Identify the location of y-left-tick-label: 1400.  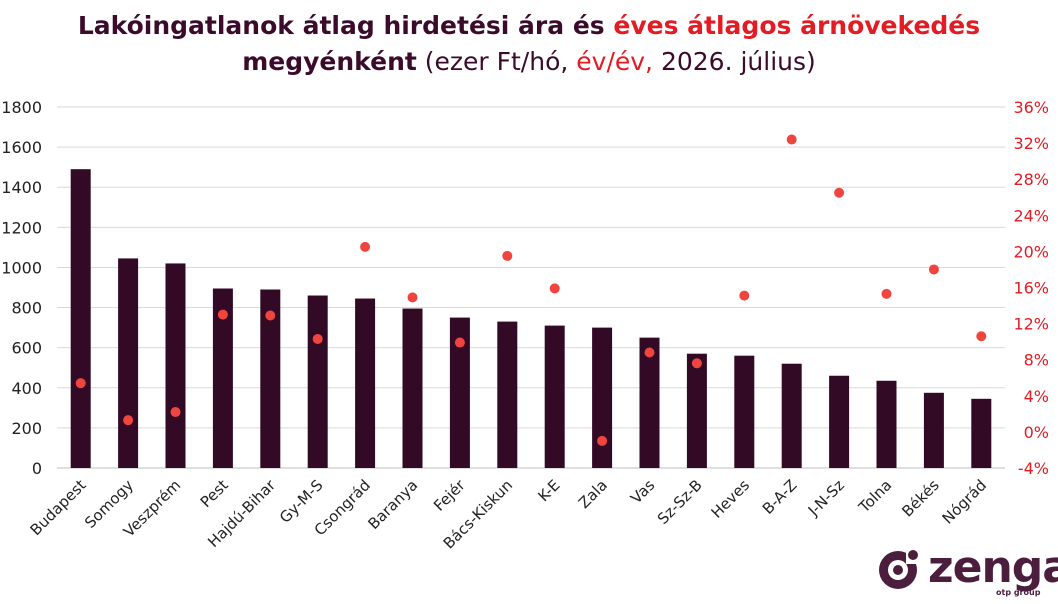
(21, 187).